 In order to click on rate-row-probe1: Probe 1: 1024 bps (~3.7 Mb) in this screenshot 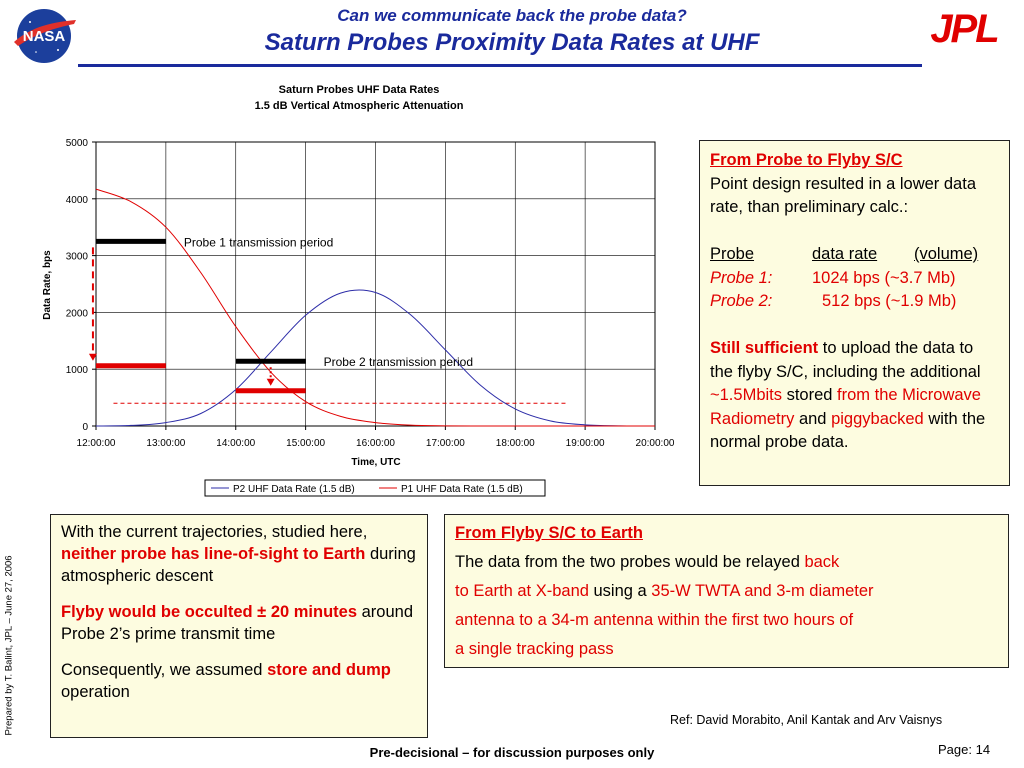, I will do `click(854, 279)`.